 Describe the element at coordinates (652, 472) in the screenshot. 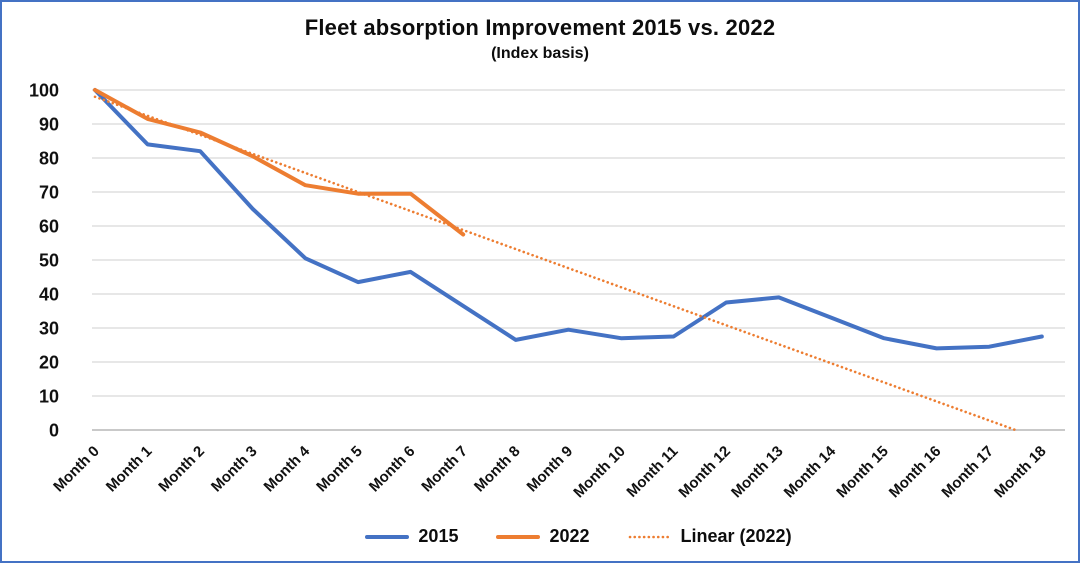

I see `x-tick-label: Month 11` at that location.